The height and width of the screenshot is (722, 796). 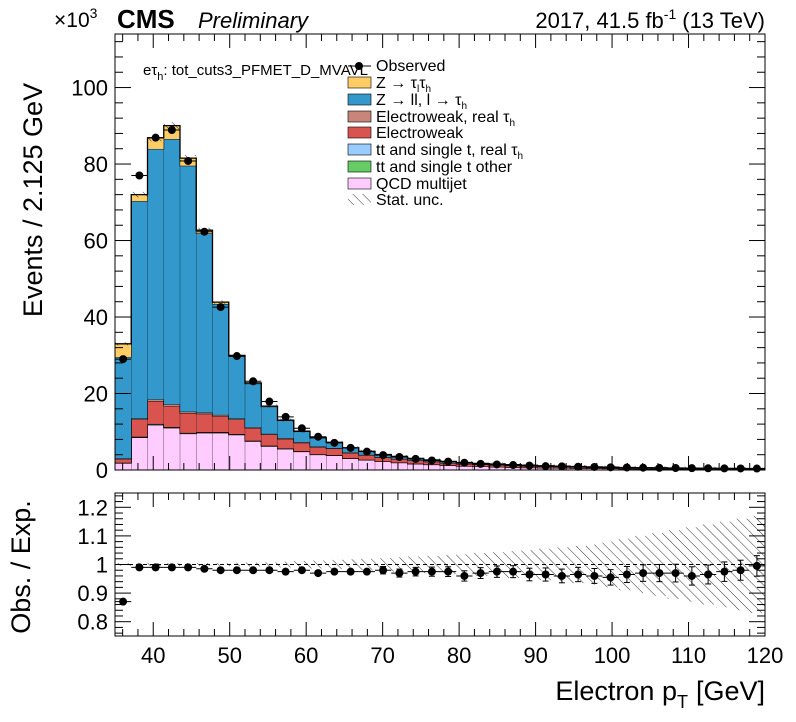 What do you see at coordinates (421, 184) in the screenshot?
I see `svg-text: QCD multijet` at bounding box center [421, 184].